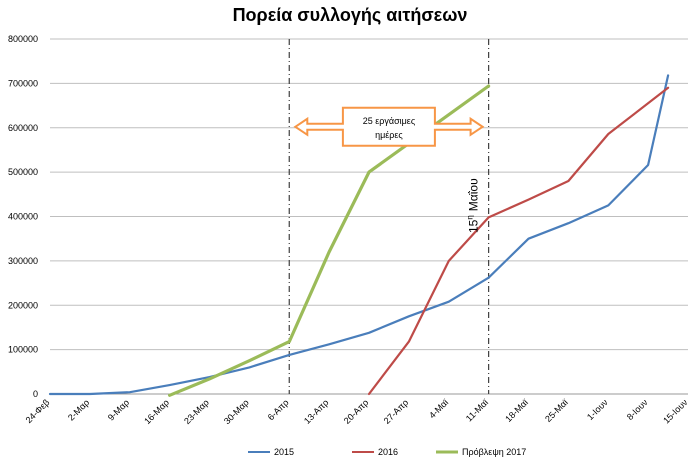  Describe the element at coordinates (23, 39) in the screenshot. I see `y-tick-label: 800000` at that location.